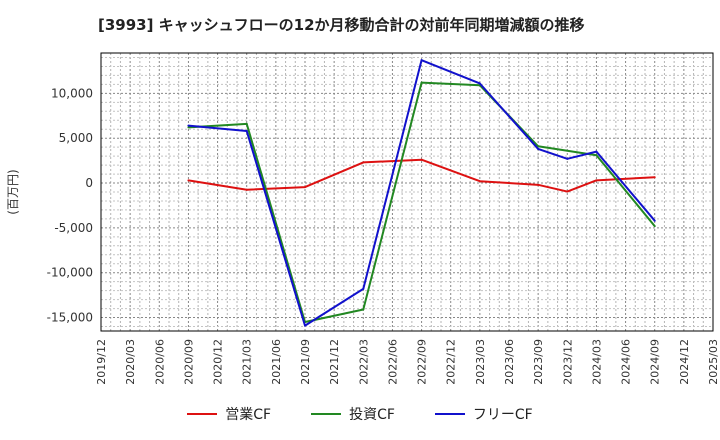 This screenshot has width=720, height=440. What do you see at coordinates (76, 138) in the screenshot?
I see `y-tick-label: 5,000` at bounding box center [76, 138].